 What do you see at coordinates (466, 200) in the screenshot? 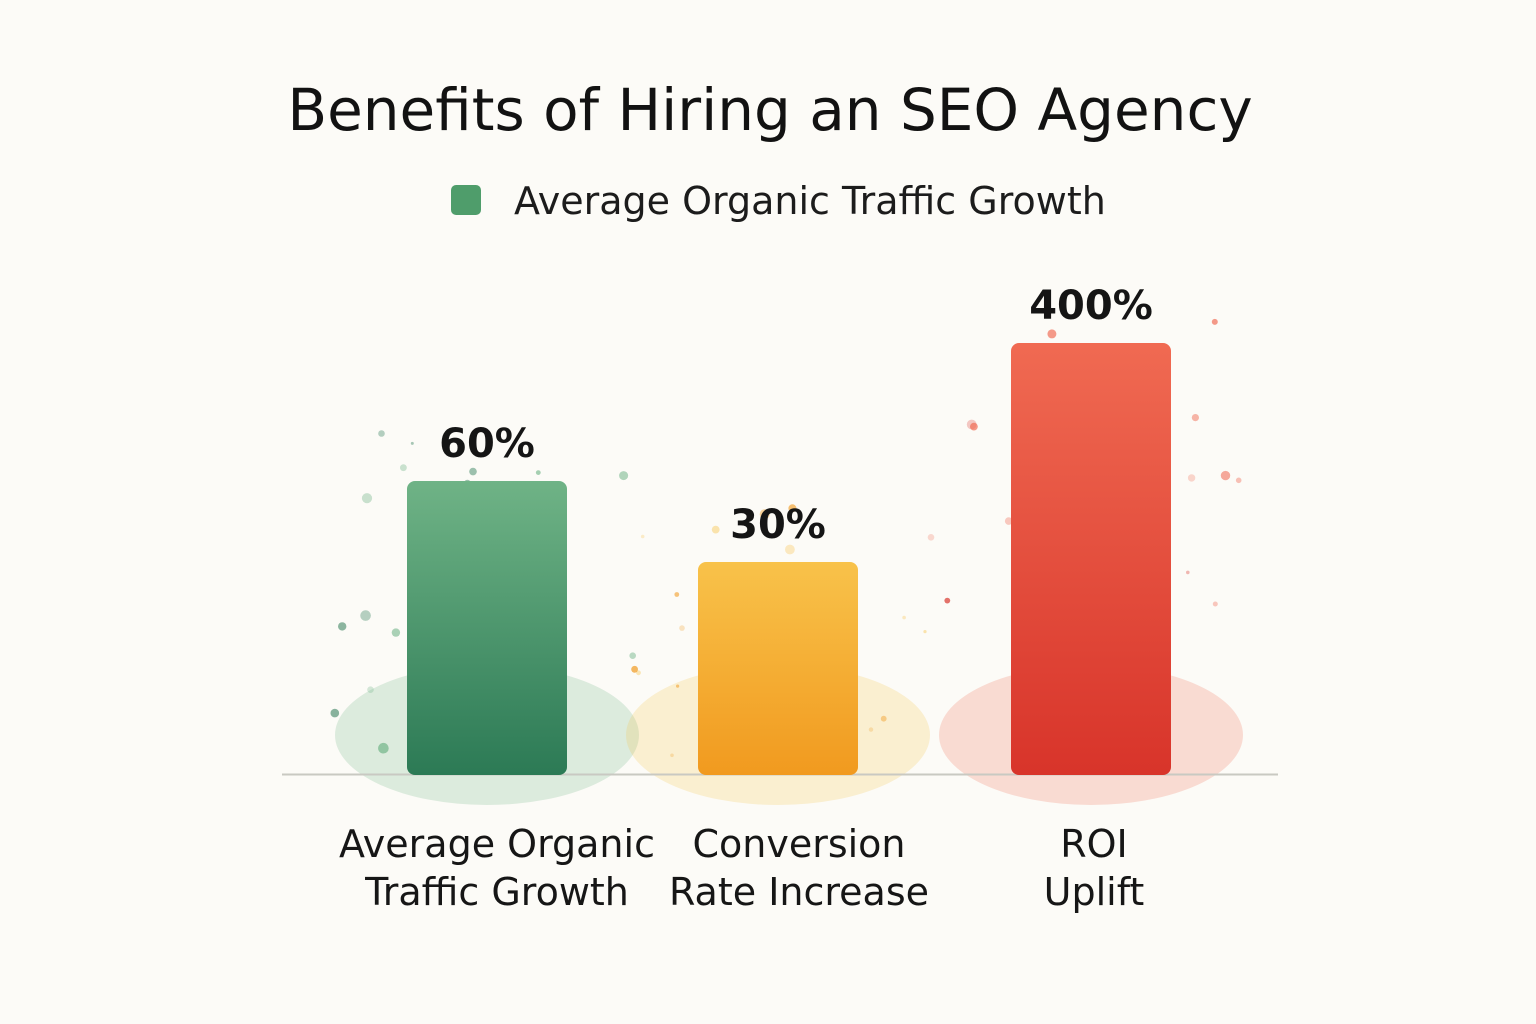
I see `legend-swatch` at bounding box center [466, 200].